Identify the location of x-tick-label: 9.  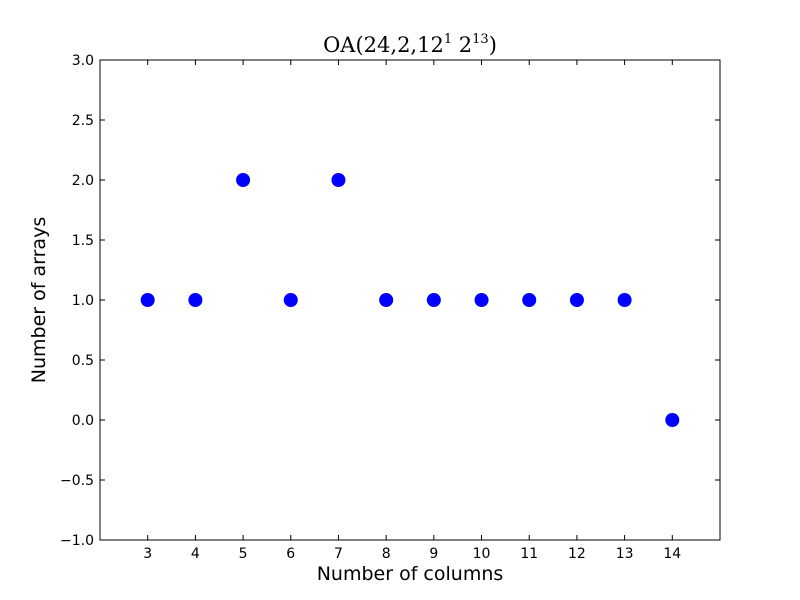
(433, 554).